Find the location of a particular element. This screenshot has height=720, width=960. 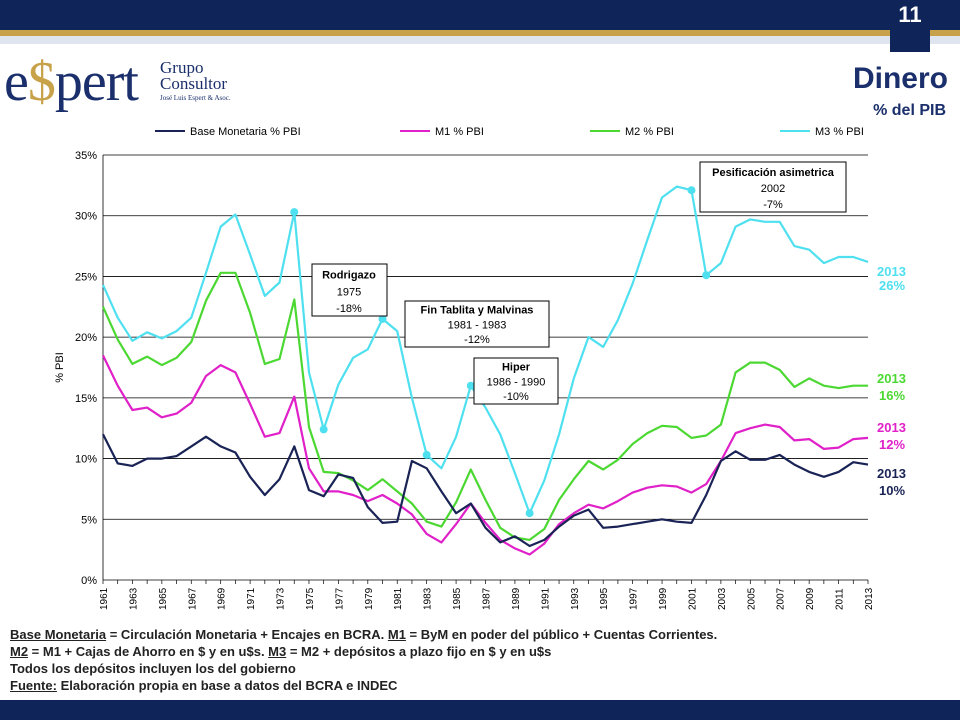

page-title: Dinero is located at coordinates (900, 78).